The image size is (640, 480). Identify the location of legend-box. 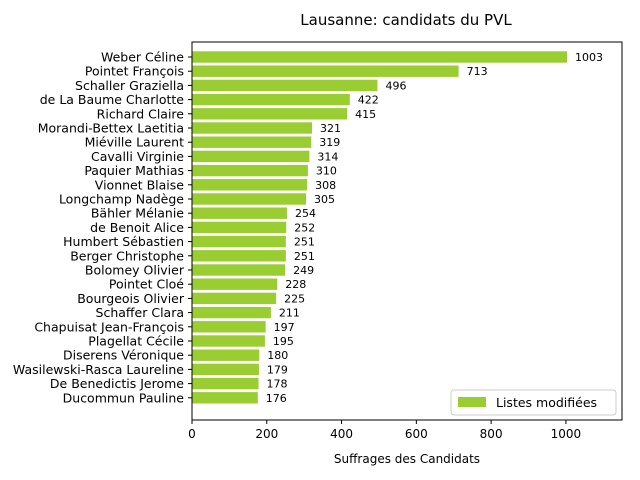
(533, 402).